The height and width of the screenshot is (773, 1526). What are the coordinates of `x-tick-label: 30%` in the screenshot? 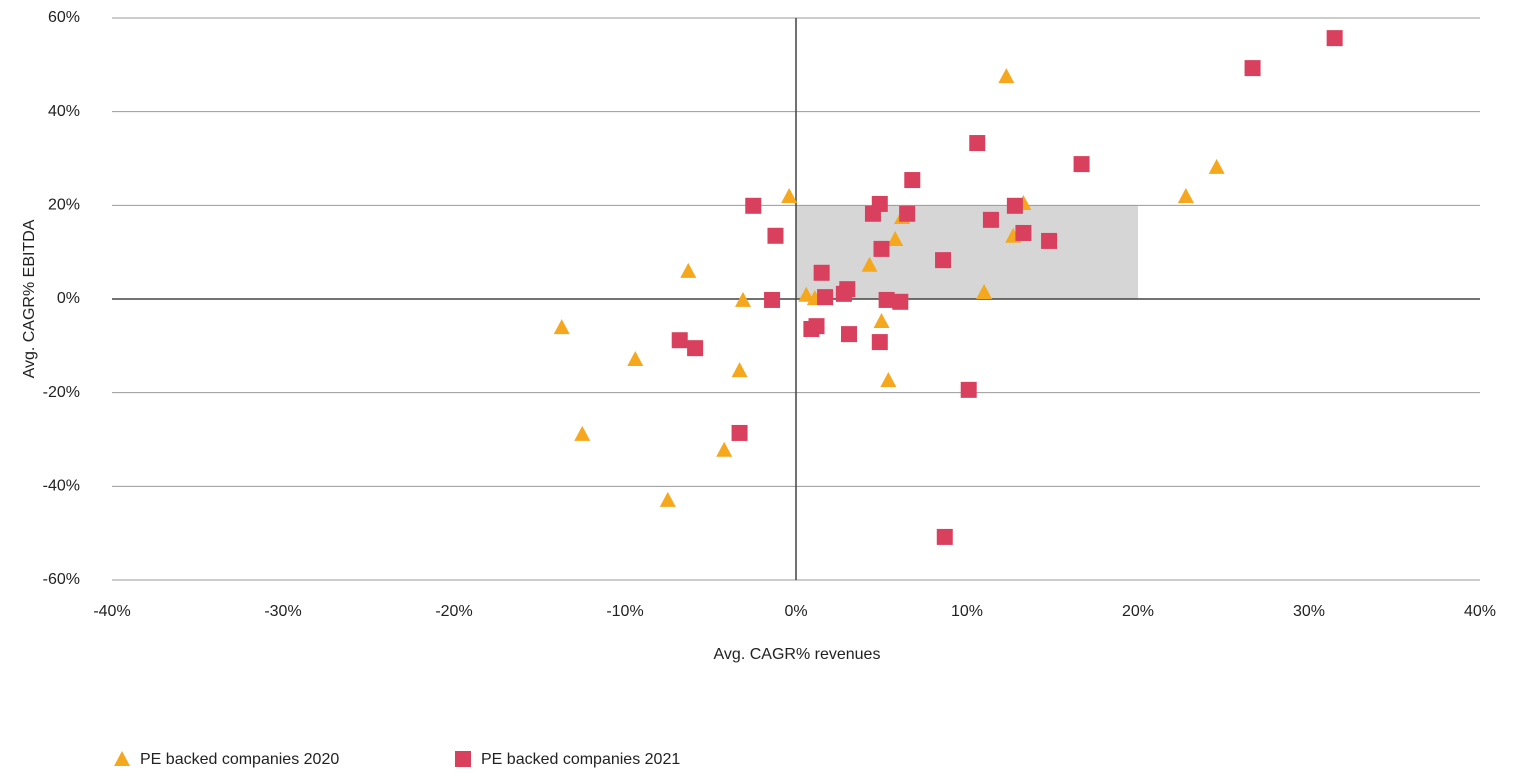 It's located at (1309, 611).